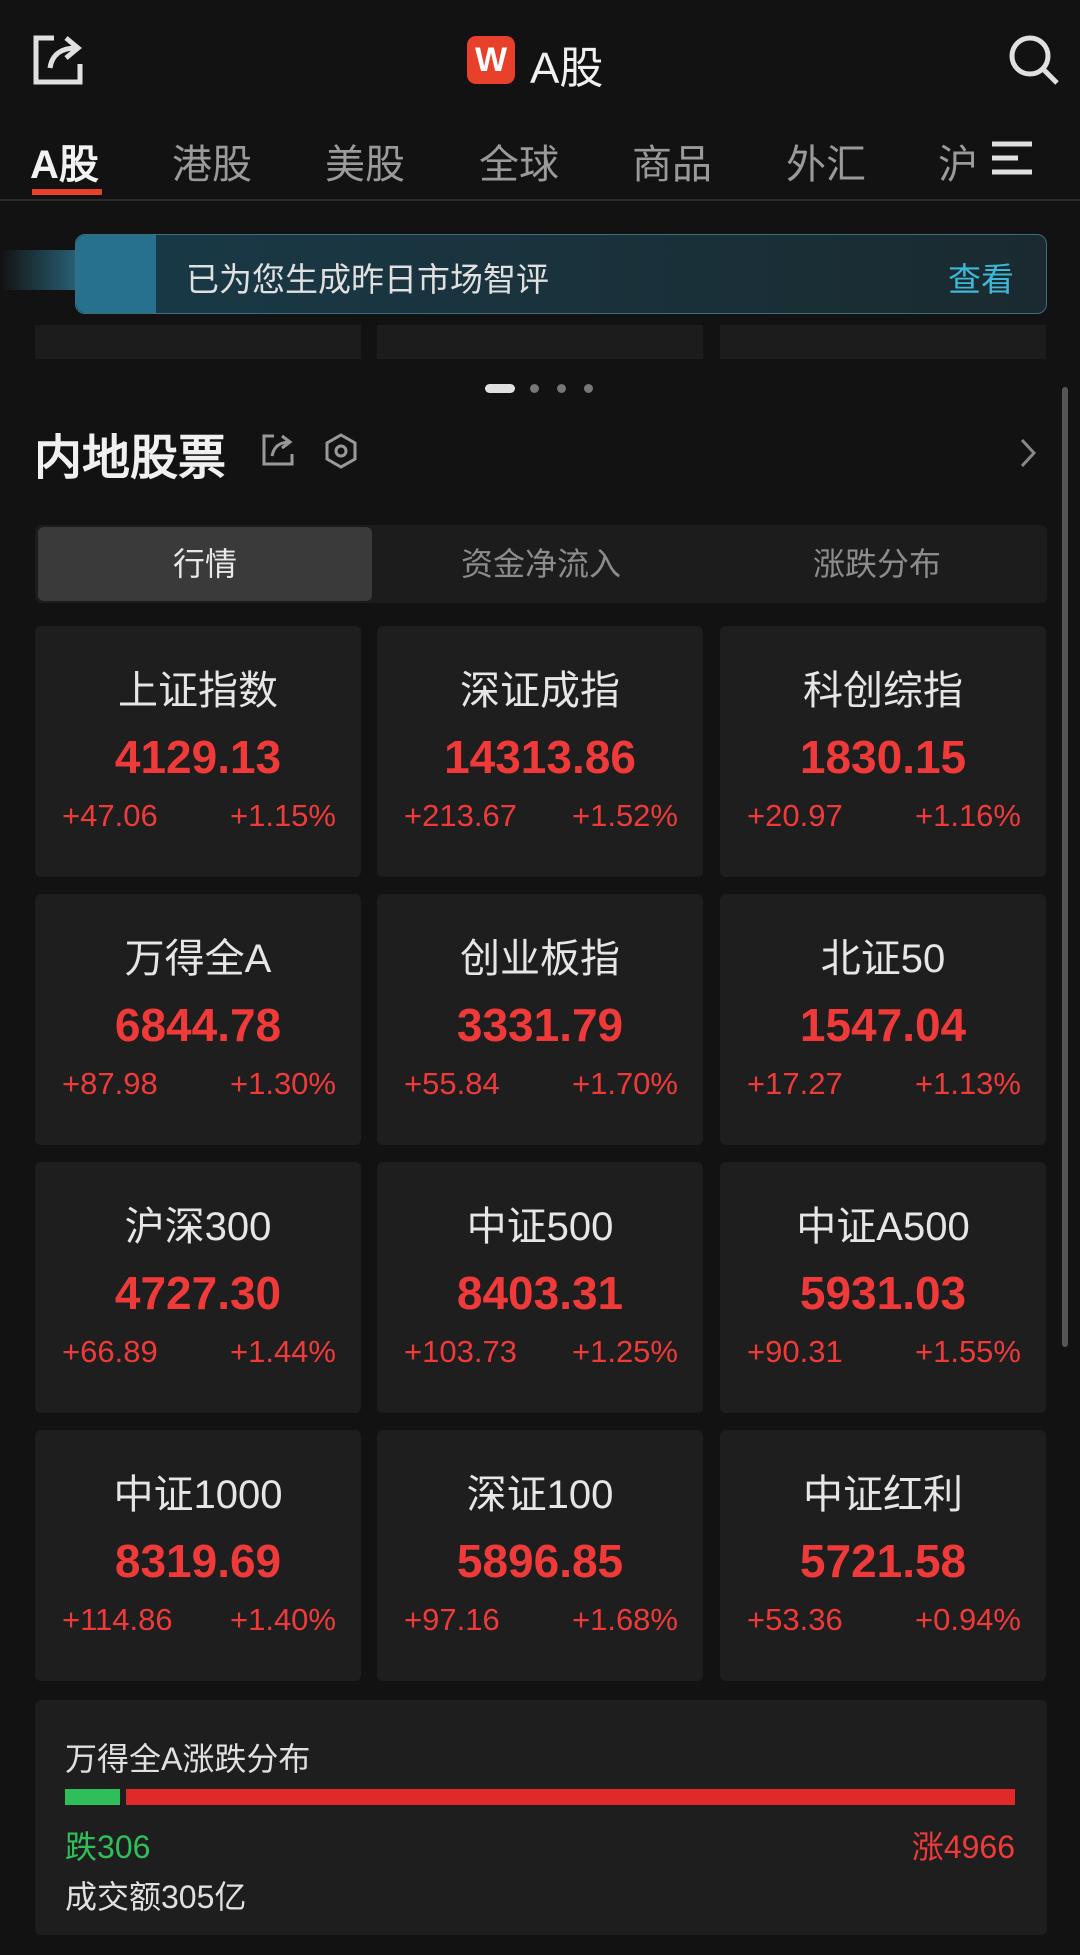 The image size is (1080, 1955). Describe the element at coordinates (278, 450) in the screenshot. I see `share-icon` at that location.